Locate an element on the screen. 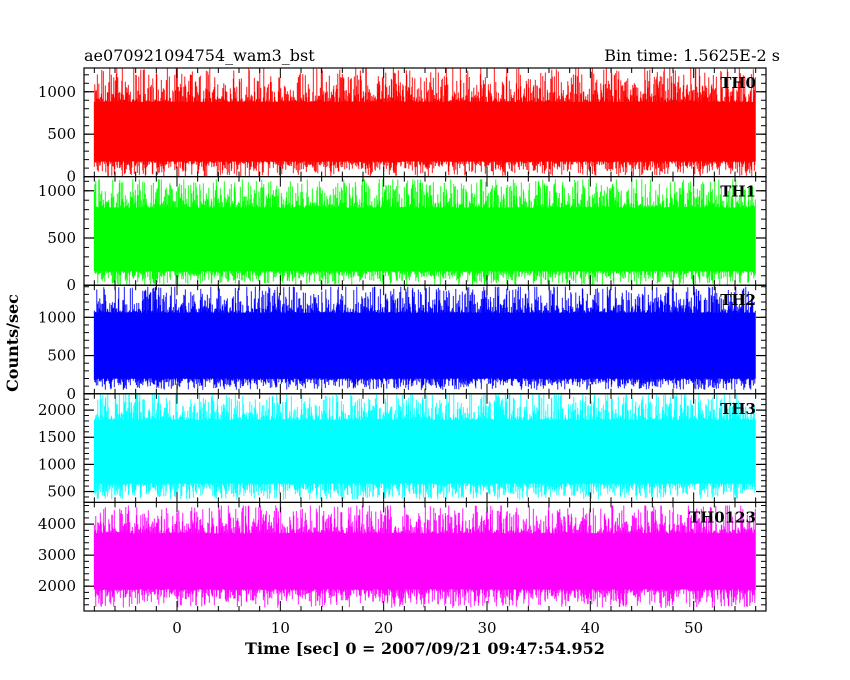  x-tick-label: 20 is located at coordinates (383, 628).